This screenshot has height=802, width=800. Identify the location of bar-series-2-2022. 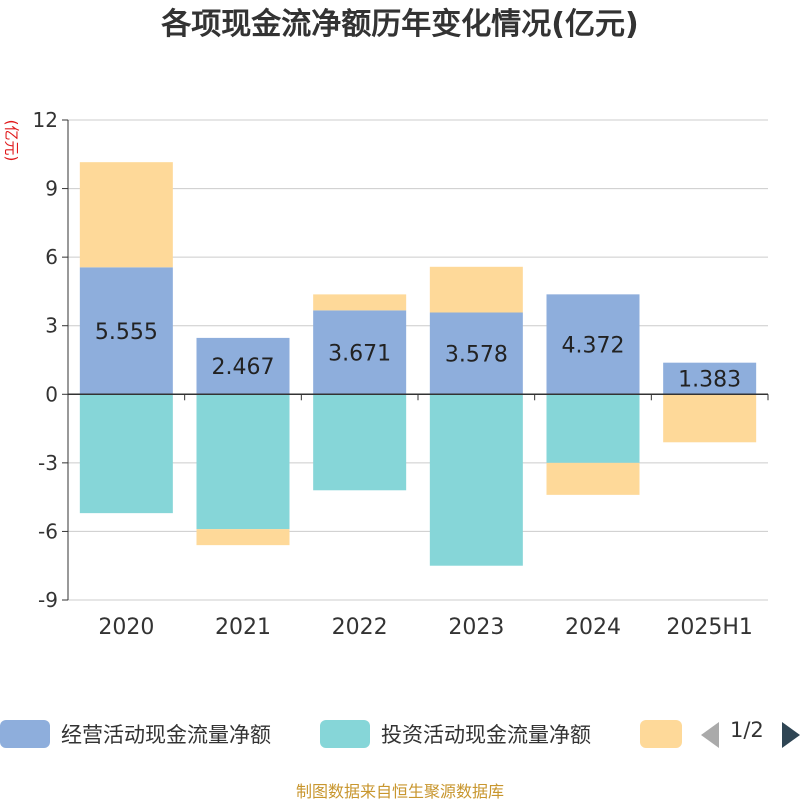
(360, 302).